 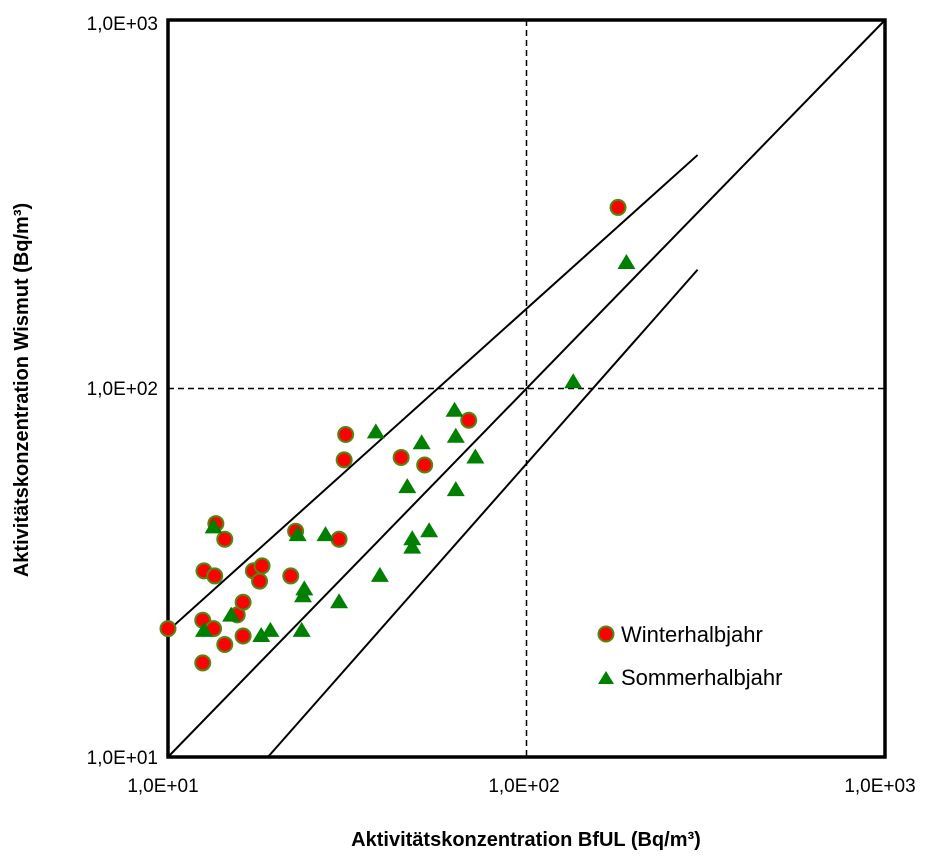 I want to click on legend-marker-winterhalbjahr, so click(x=606, y=634).